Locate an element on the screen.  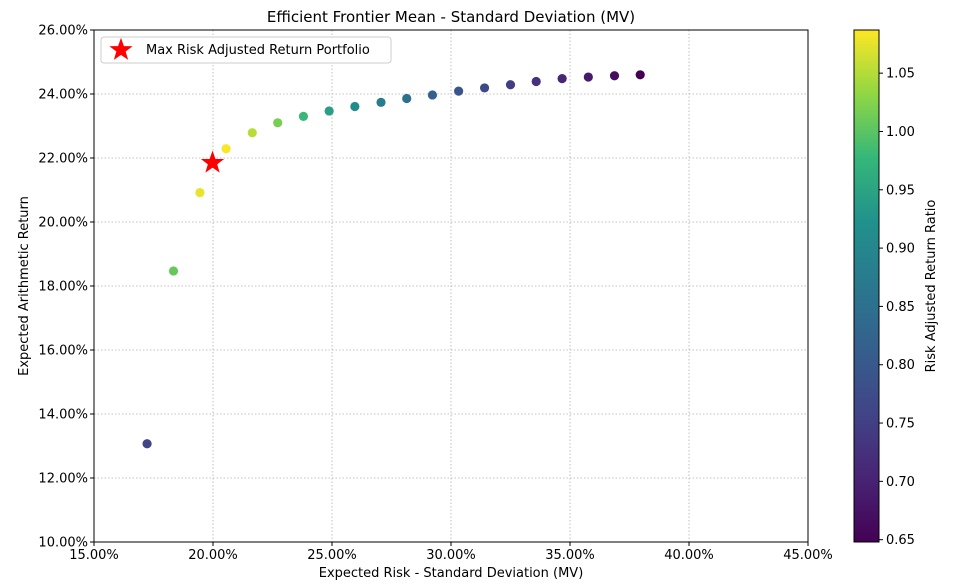
x-axis-title: Expected Risk - Standard Deviation (MV) is located at coordinates (451, 573).